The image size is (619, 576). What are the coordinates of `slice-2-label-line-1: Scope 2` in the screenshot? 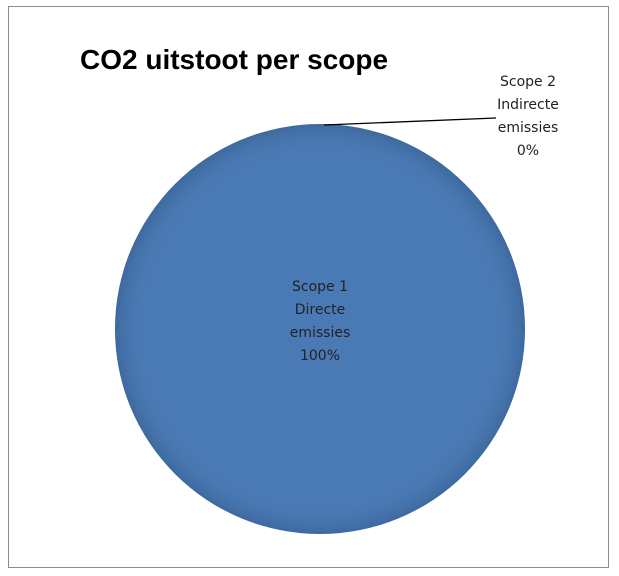 It's located at (528, 82).